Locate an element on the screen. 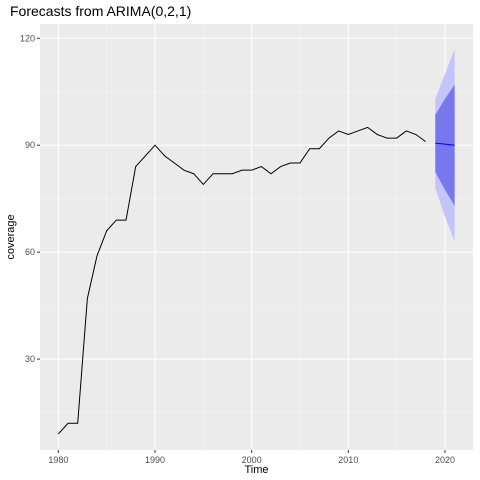 The width and height of the screenshot is (480, 480). y-tick-label: 30 is located at coordinates (30, 359).